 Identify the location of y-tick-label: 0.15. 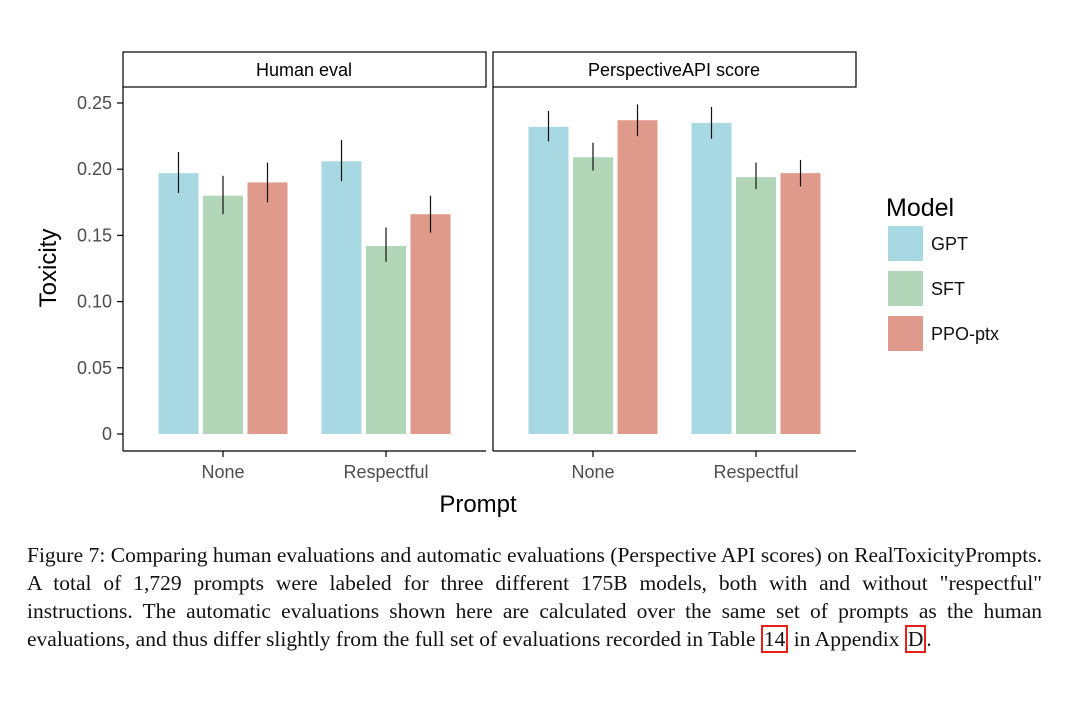
(94, 235).